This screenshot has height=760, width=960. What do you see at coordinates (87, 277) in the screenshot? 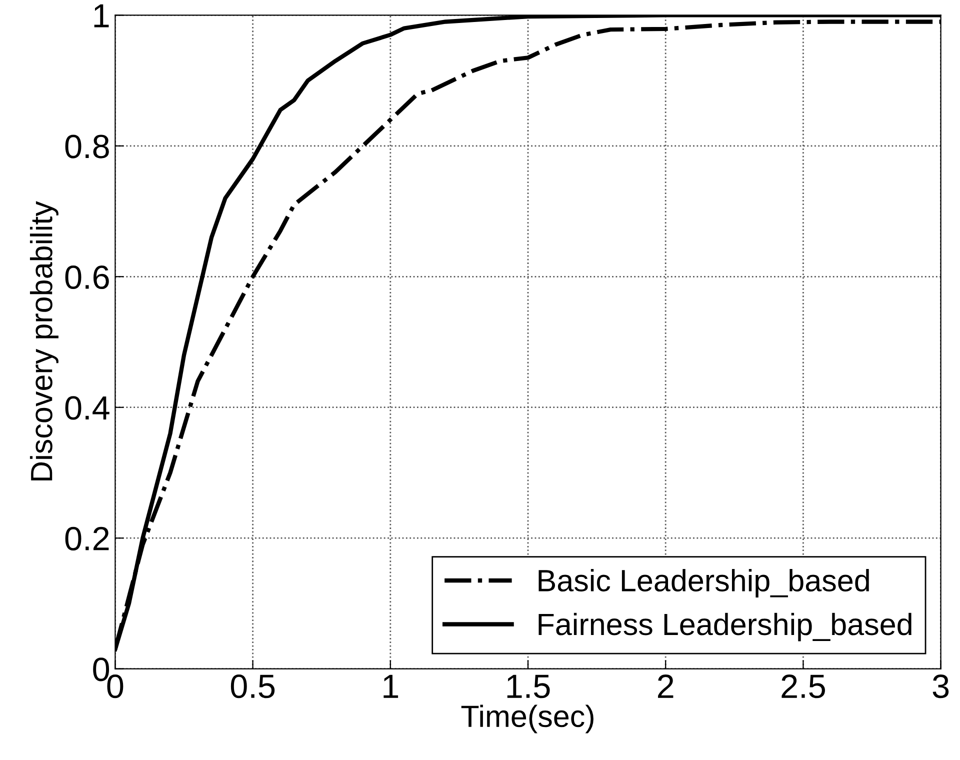
I see `y-tick-label: 0.6` at bounding box center [87, 277].